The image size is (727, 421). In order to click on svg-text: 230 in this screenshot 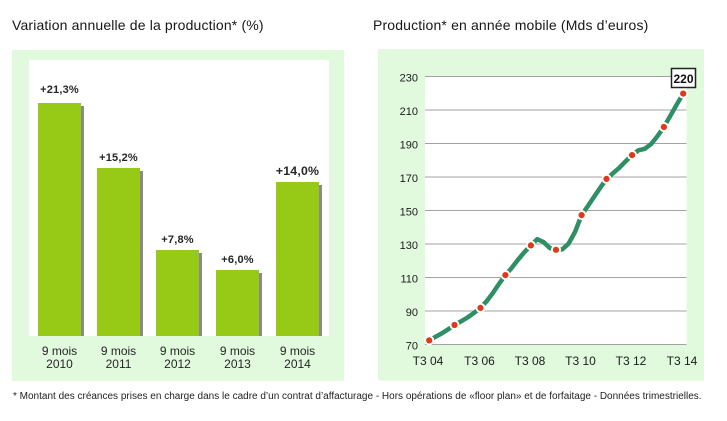, I will do `click(409, 79)`.